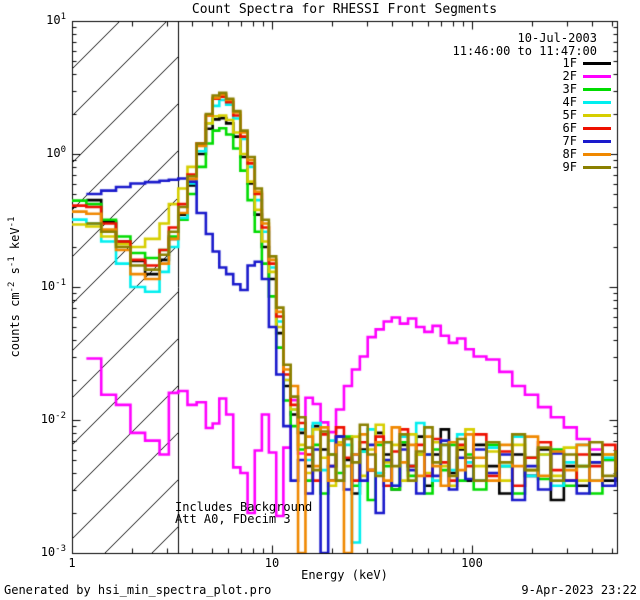 The width and height of the screenshot is (640, 600). What do you see at coordinates (569, 102) in the screenshot?
I see `legend-series-label: 4F` at bounding box center [569, 102].